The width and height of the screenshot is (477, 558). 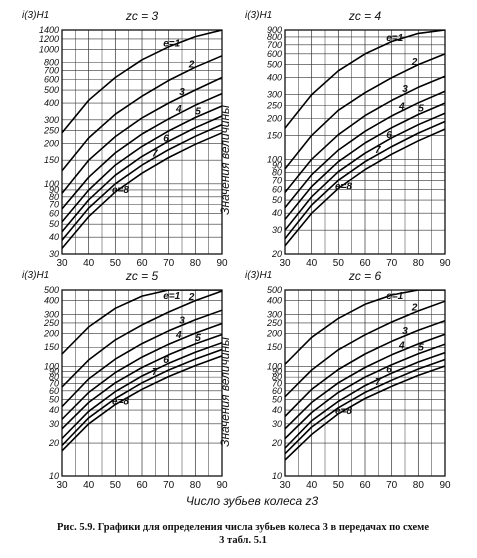 What do you see at coordinates (51, 70) in the screenshot?
I see `y-tick-label: 700` at bounding box center [51, 70].